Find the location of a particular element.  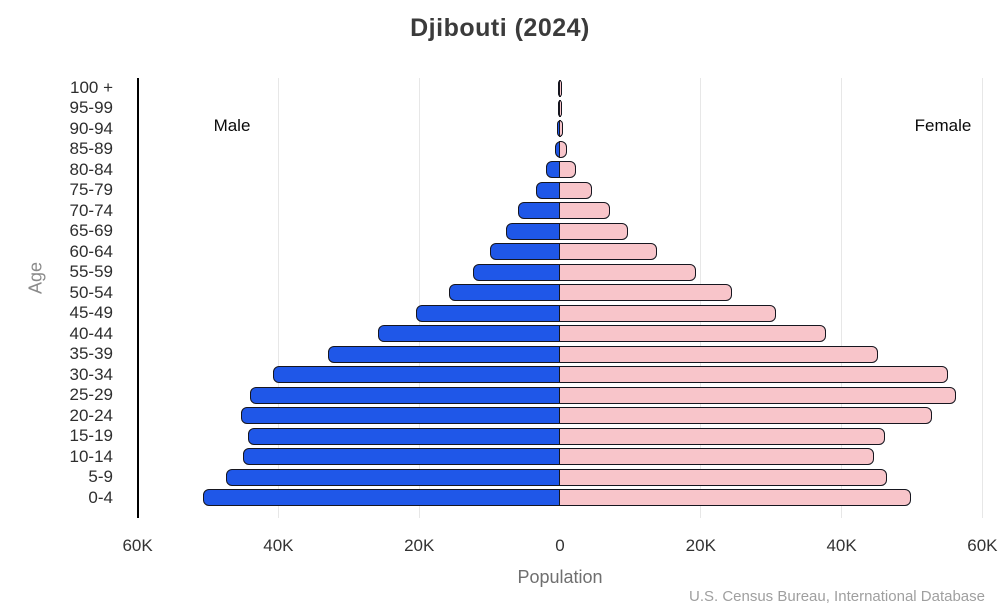

y-axis-spine is located at coordinates (137, 298).